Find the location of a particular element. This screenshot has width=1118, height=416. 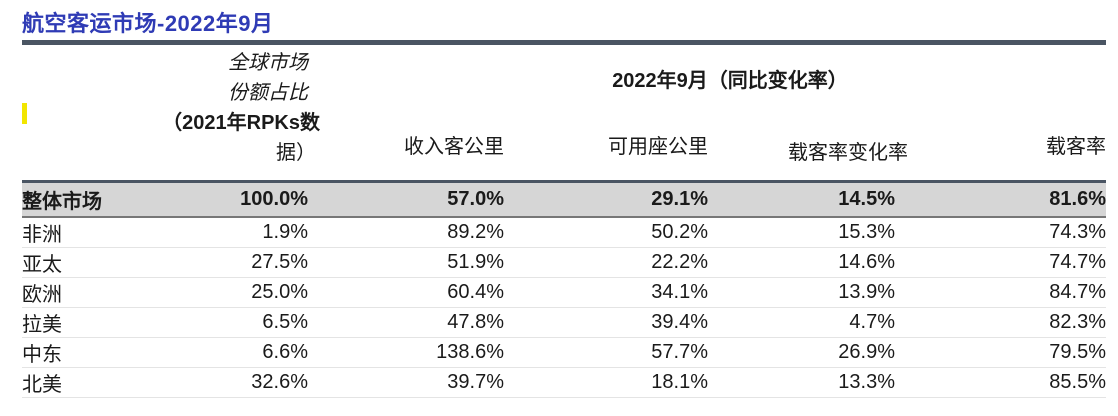

rpk-cell: 47.8% is located at coordinates (475, 322).